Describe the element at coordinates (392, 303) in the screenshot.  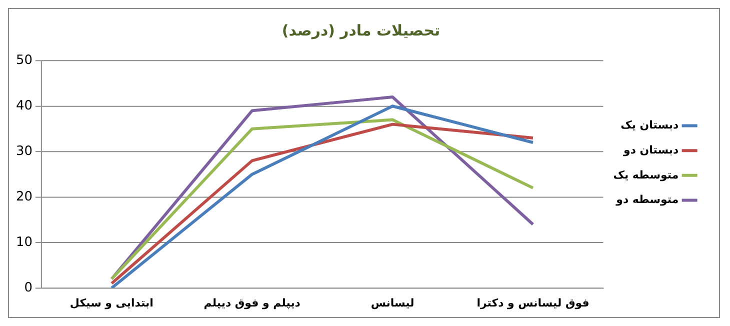
I see `x-tick-label: لیسانس` at that location.